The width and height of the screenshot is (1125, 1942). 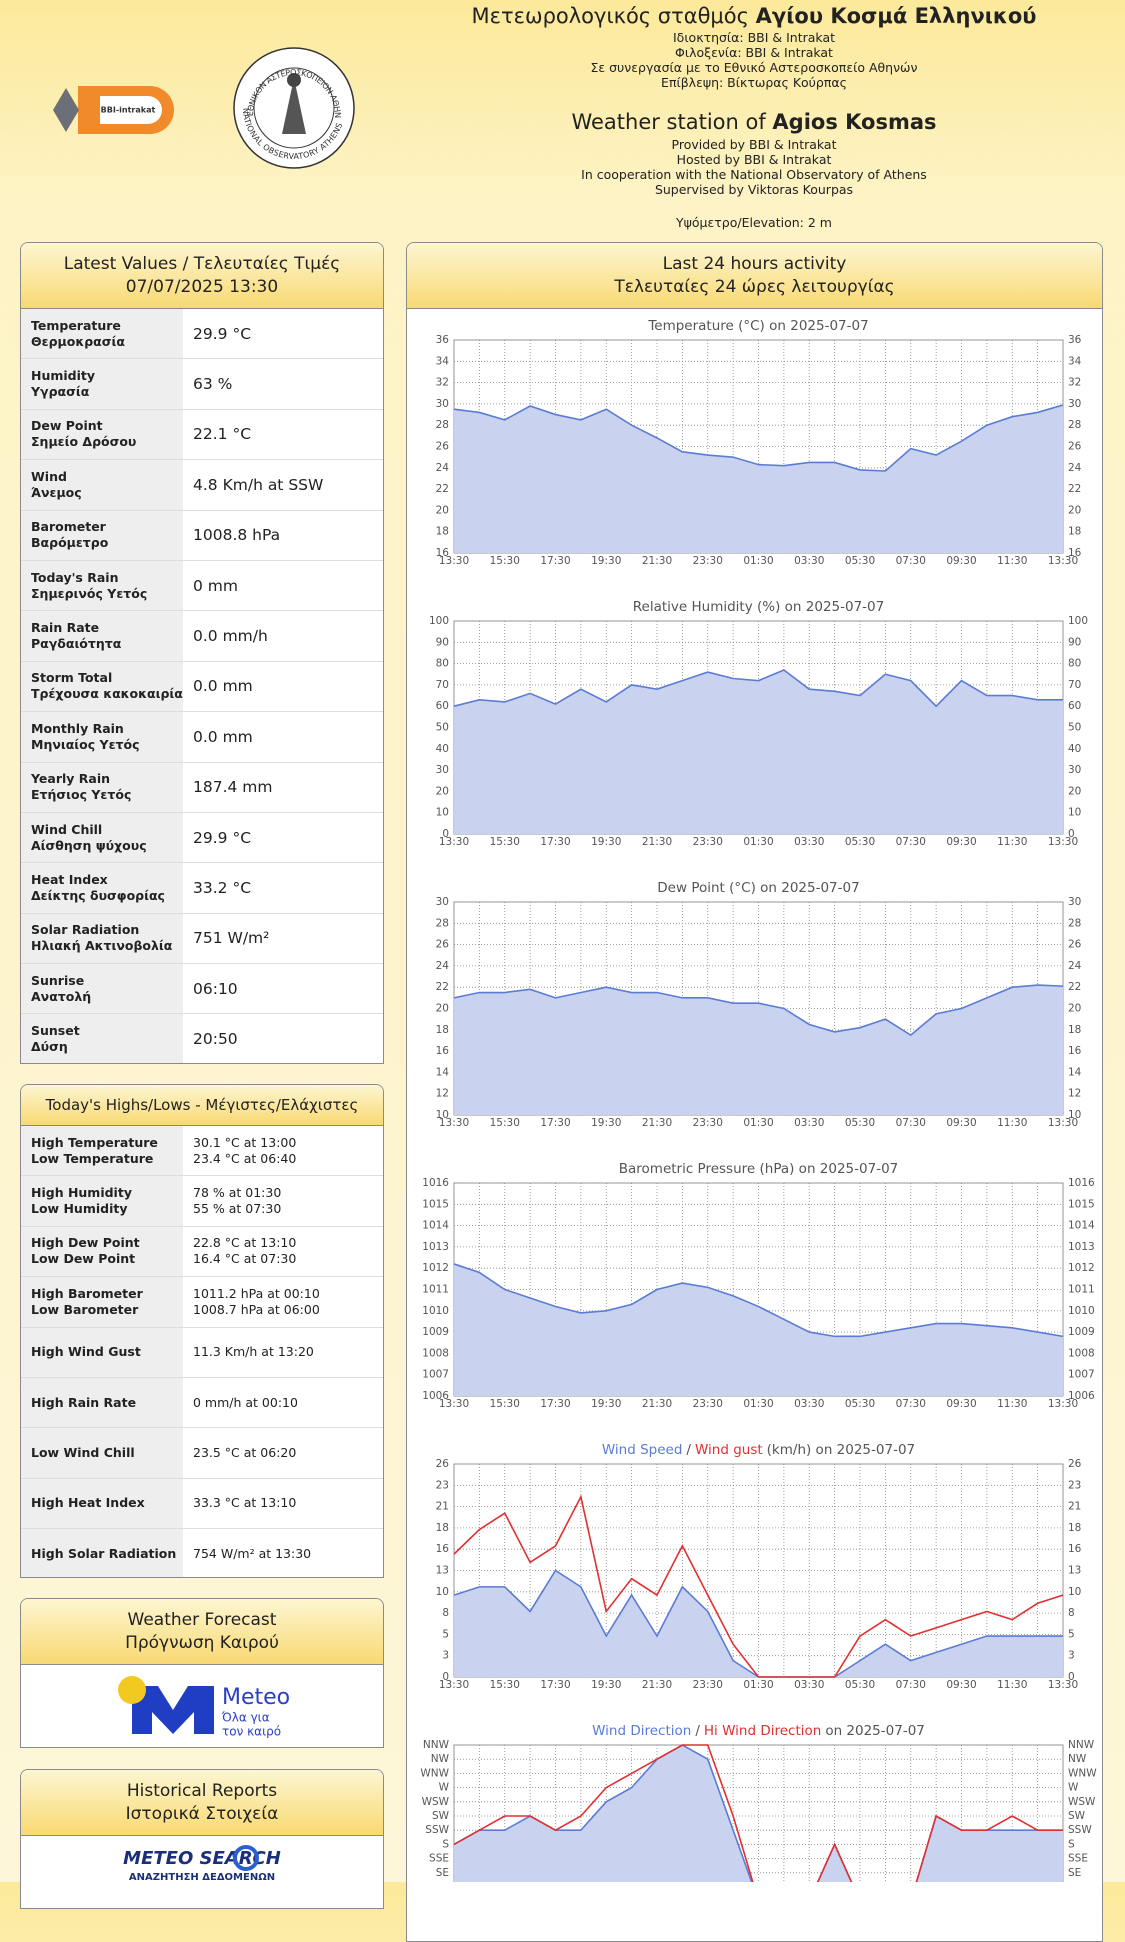 What do you see at coordinates (759, 1169) in the screenshot?
I see `chart-title: Barometric Pressure (hPa) on 2025-07-07` at bounding box center [759, 1169].